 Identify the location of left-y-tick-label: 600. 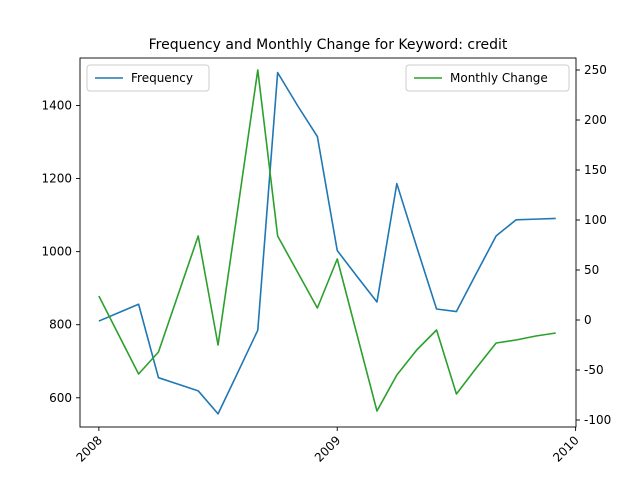
(60, 398).